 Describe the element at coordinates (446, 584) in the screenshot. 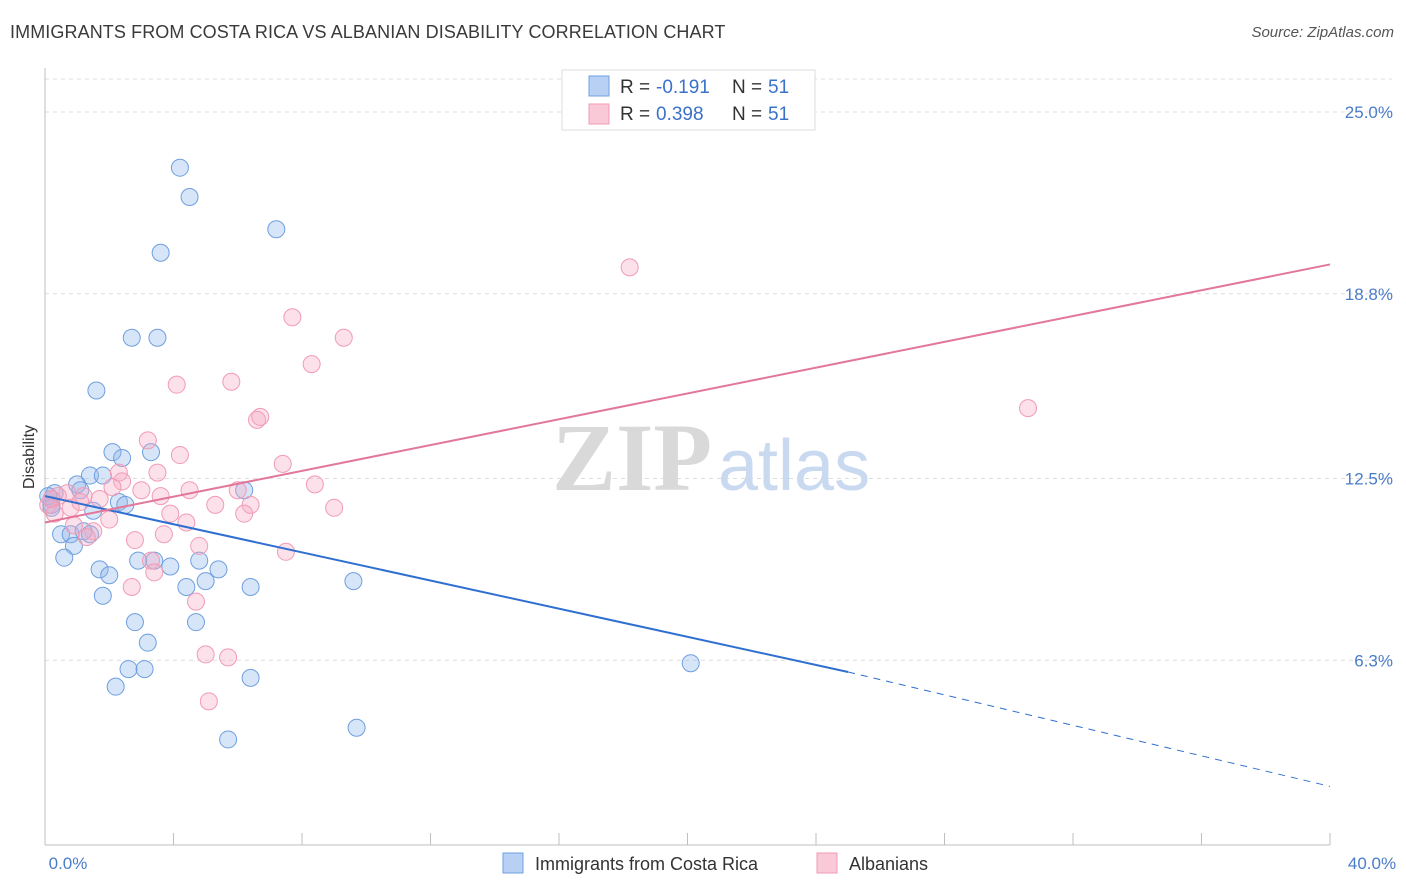

I see `trend-line-costa-rica` at that location.